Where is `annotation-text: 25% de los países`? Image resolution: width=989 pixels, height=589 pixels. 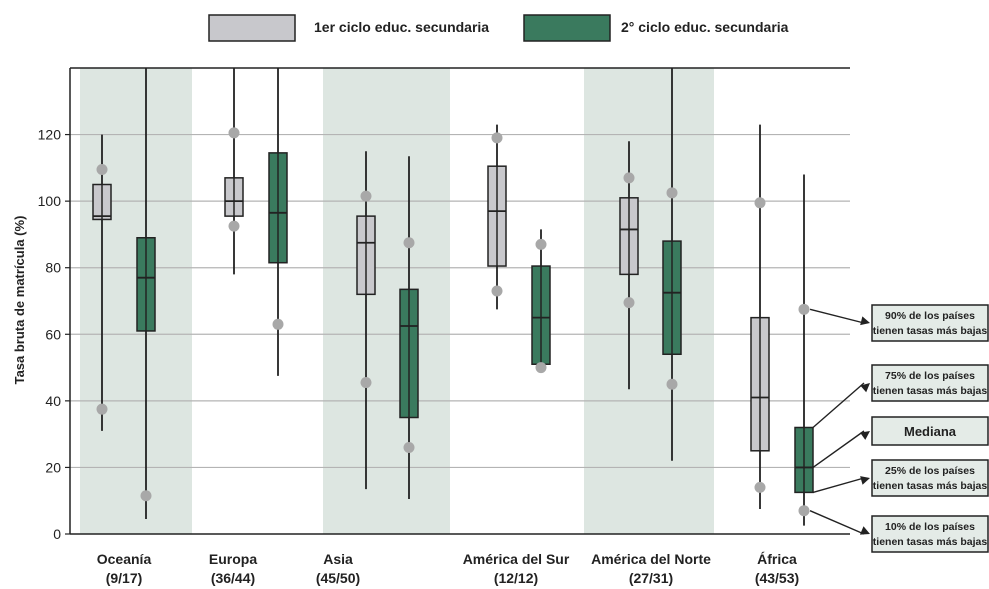 annotation-text: 25% de los países is located at coordinates (930, 471).